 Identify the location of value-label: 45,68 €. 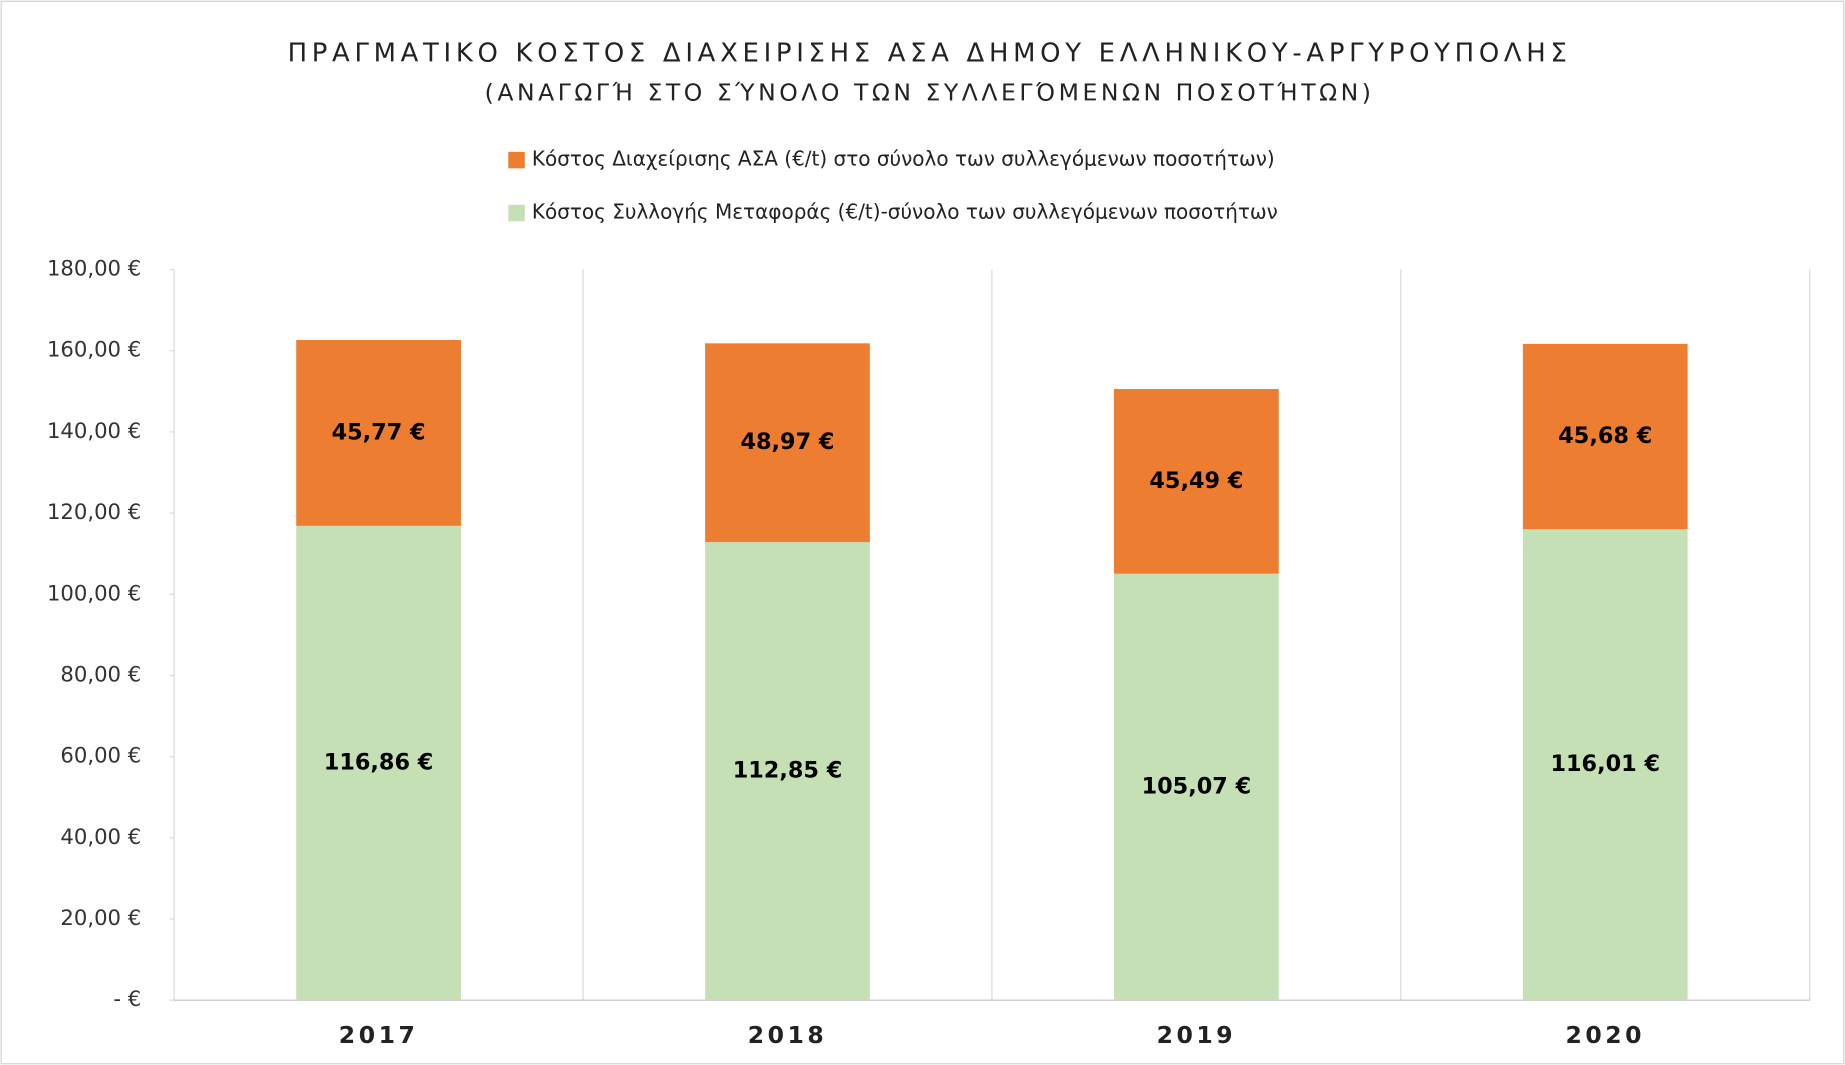
(1605, 436).